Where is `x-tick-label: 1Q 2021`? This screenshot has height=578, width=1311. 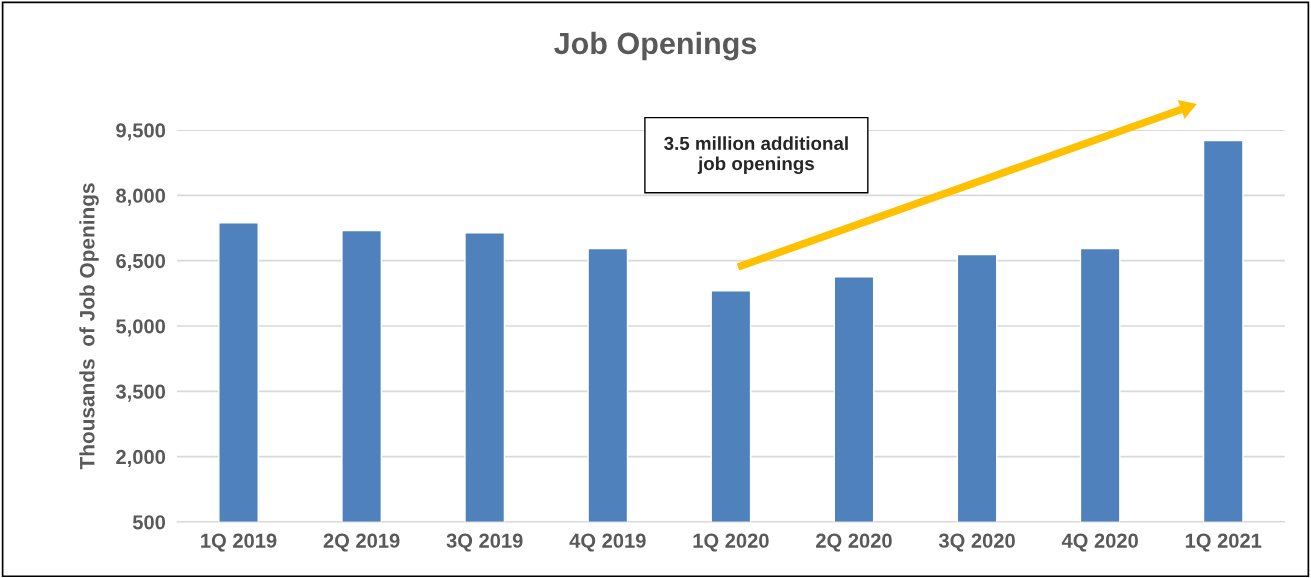
x-tick-label: 1Q 2021 is located at coordinates (1223, 542).